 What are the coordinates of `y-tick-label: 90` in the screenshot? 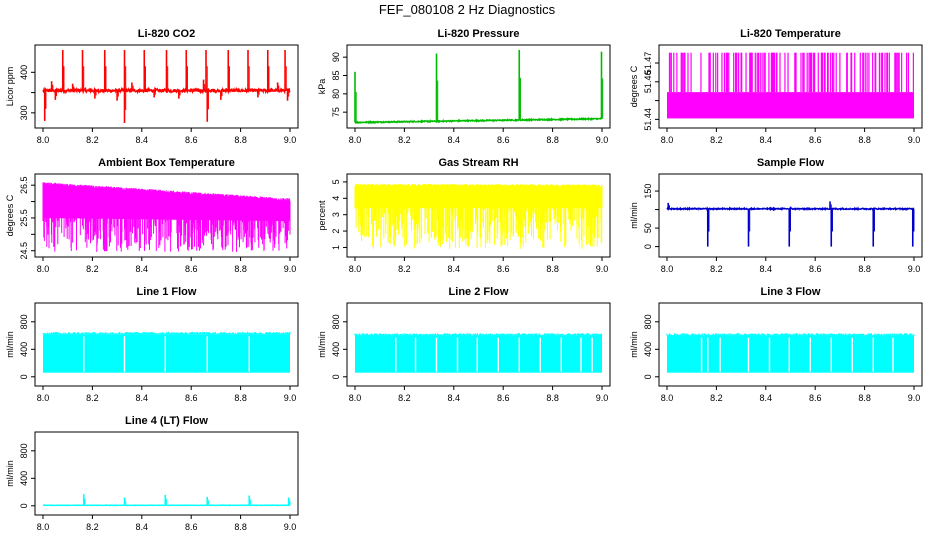 It's located at (336, 57).